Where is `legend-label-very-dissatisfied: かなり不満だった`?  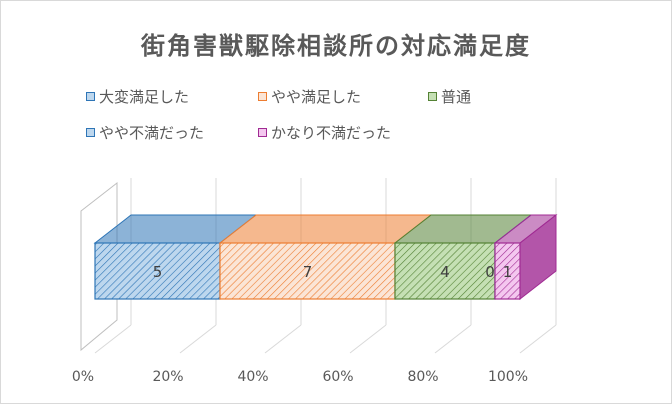
legend-label-very-dissatisfied: かなり不満だった is located at coordinates (331, 132).